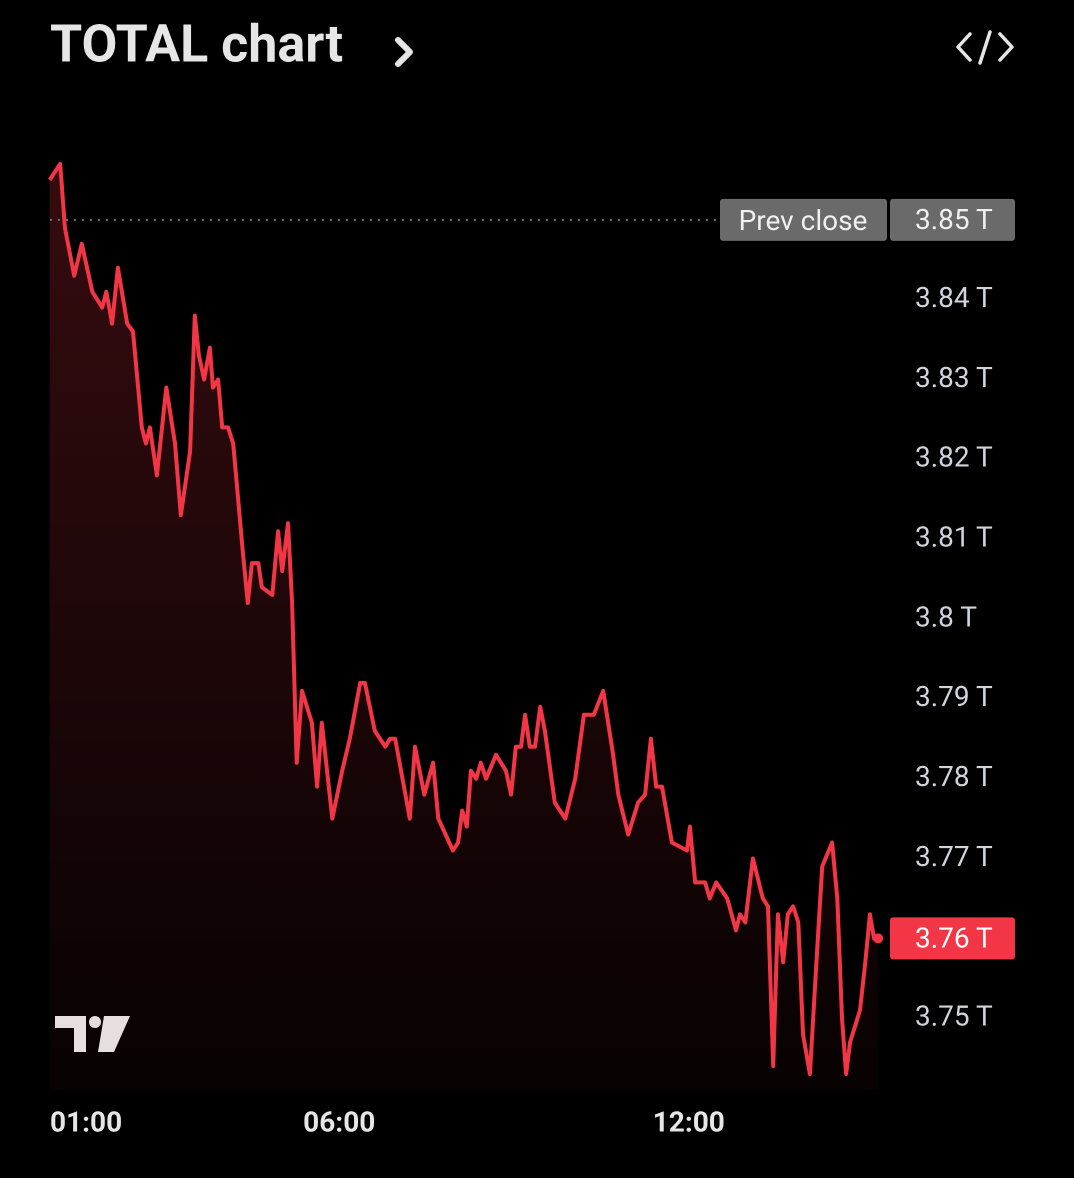 The height and width of the screenshot is (1178, 1074). Describe the element at coordinates (196, 44) in the screenshot. I see `chart-title: TOTAL chart` at that location.